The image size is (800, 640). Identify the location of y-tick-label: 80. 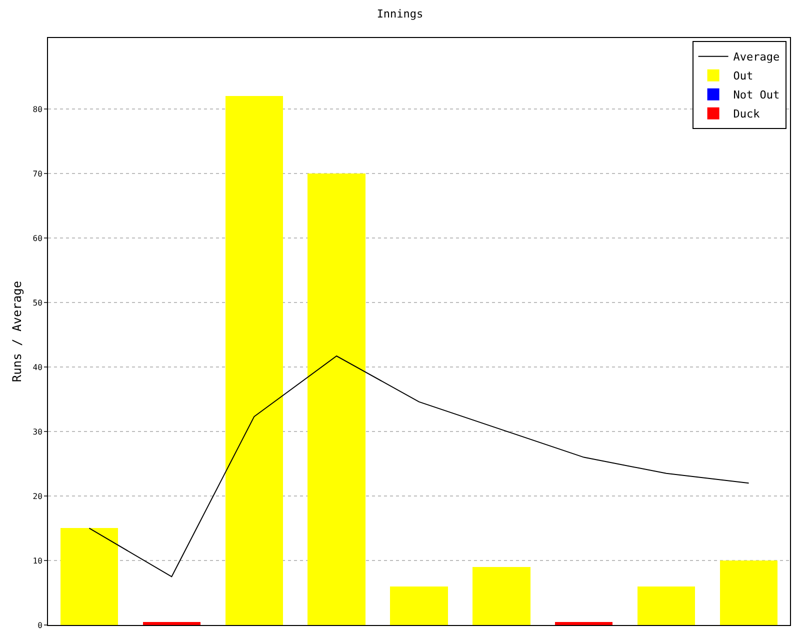
(37, 109).